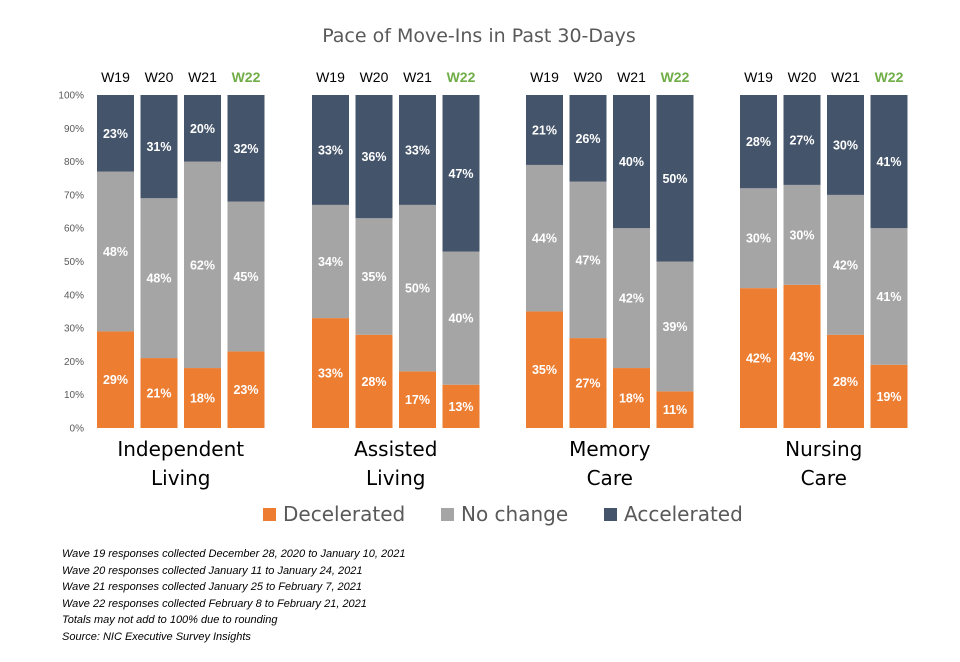  I want to click on category-label: Assisted, so click(395, 449).